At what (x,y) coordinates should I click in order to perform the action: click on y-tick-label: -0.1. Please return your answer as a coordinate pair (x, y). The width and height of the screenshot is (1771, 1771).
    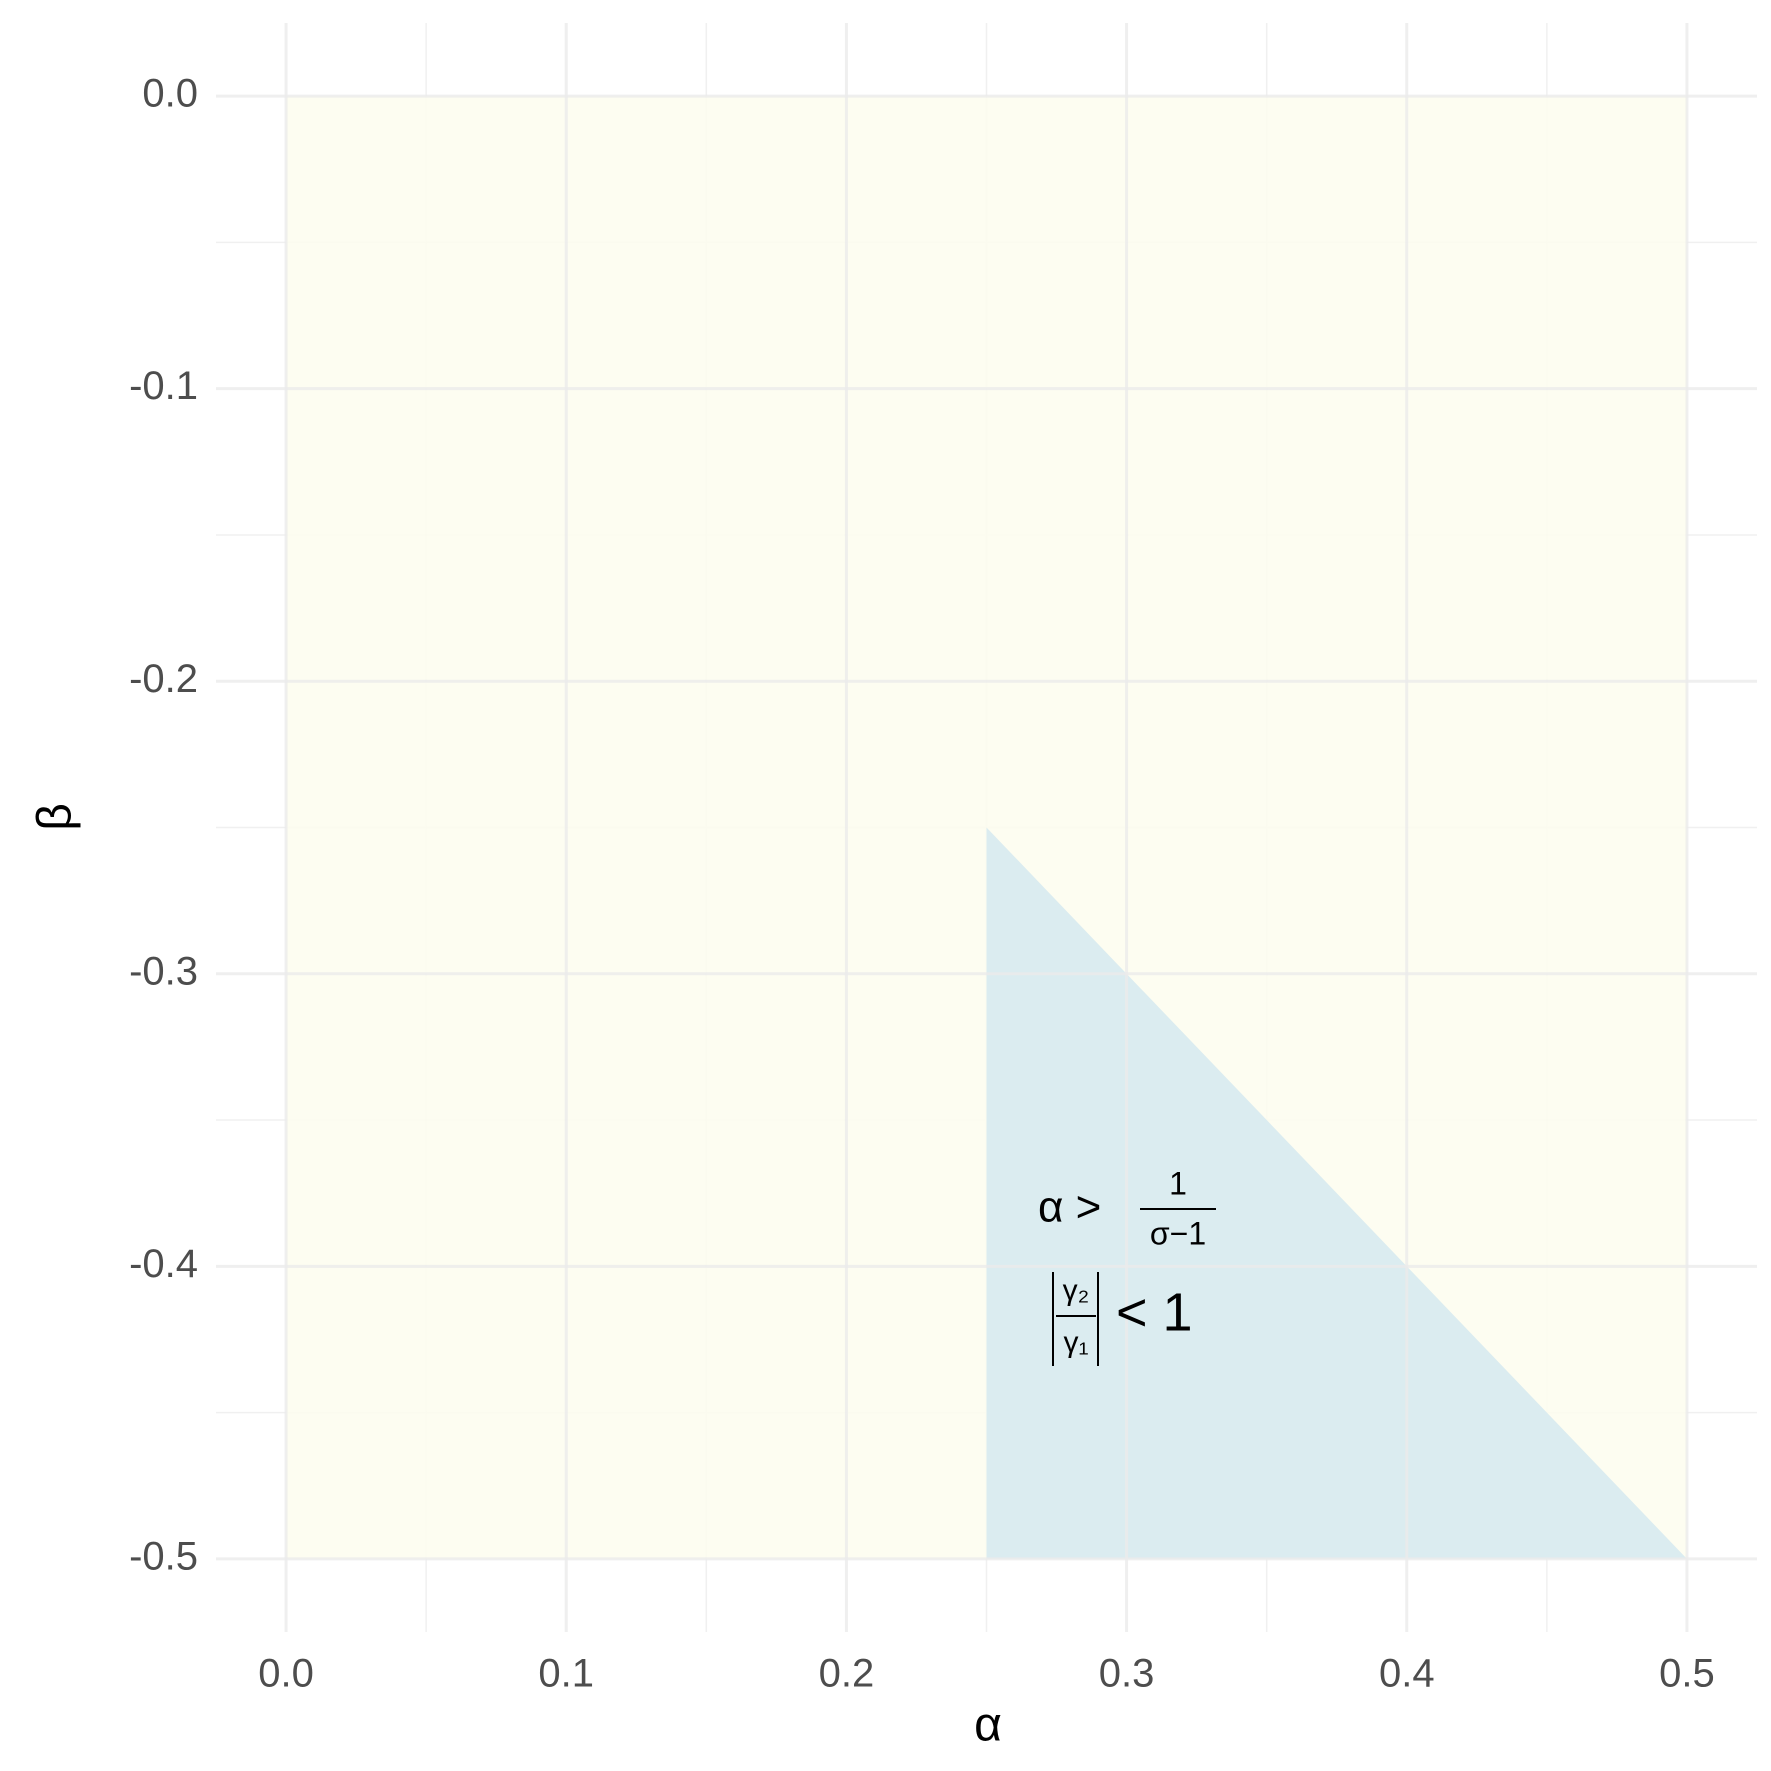
    Looking at the image, I should click on (163, 386).